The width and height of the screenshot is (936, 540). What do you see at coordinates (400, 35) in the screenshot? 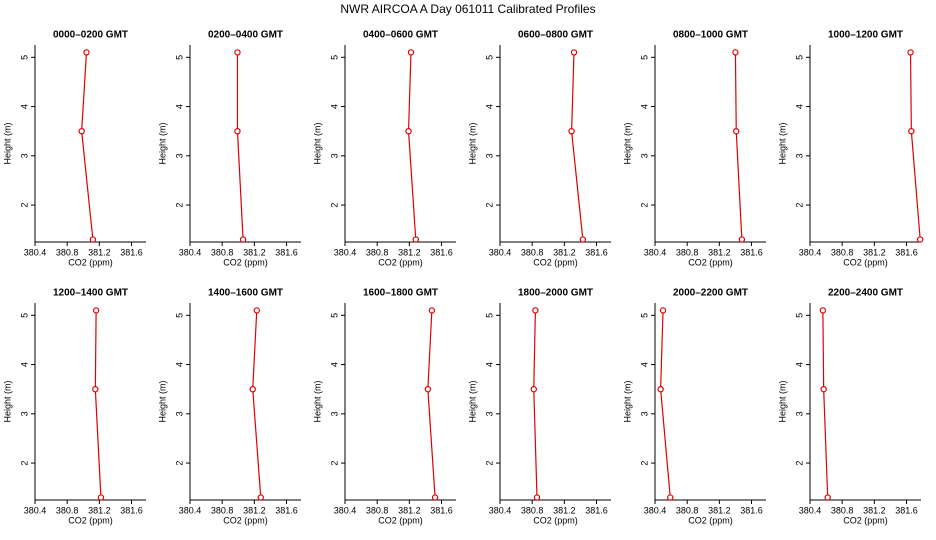
I see `panel-title: 0400–0600 GMT` at bounding box center [400, 35].